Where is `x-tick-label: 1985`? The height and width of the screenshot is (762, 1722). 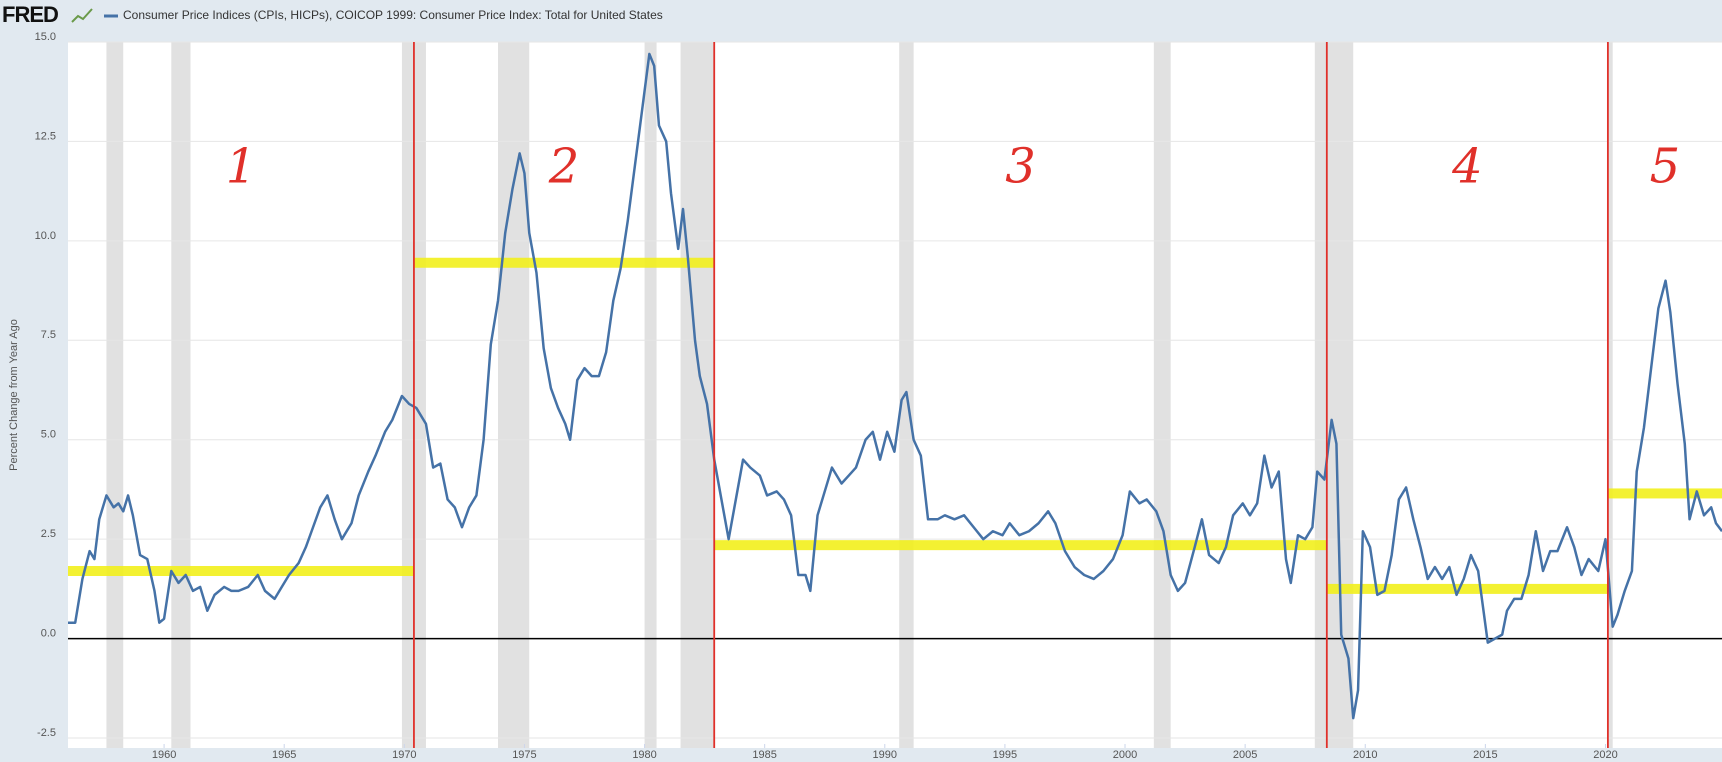
x-tick-label: 1985 is located at coordinates (764, 755).